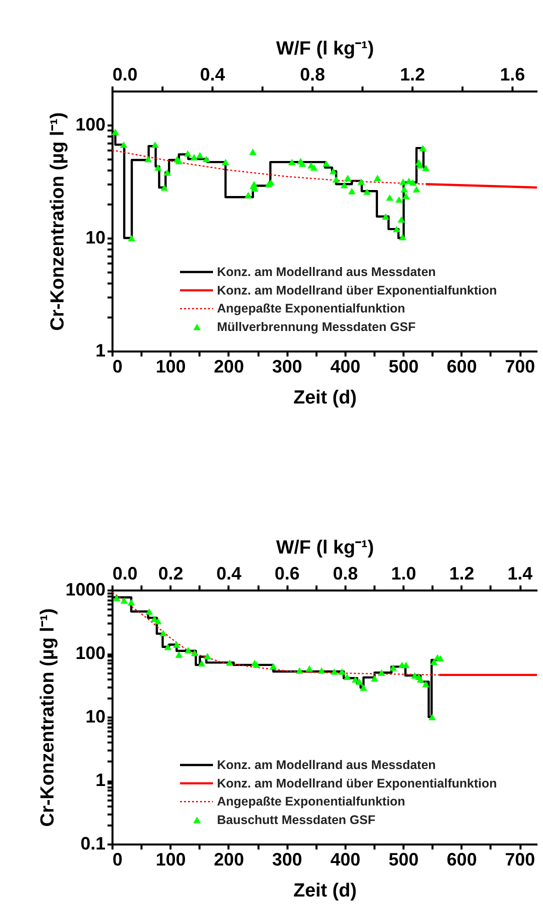 The image size is (543, 922). What do you see at coordinates (85, 590) in the screenshot?
I see `y-tick-label: 1000` at bounding box center [85, 590].